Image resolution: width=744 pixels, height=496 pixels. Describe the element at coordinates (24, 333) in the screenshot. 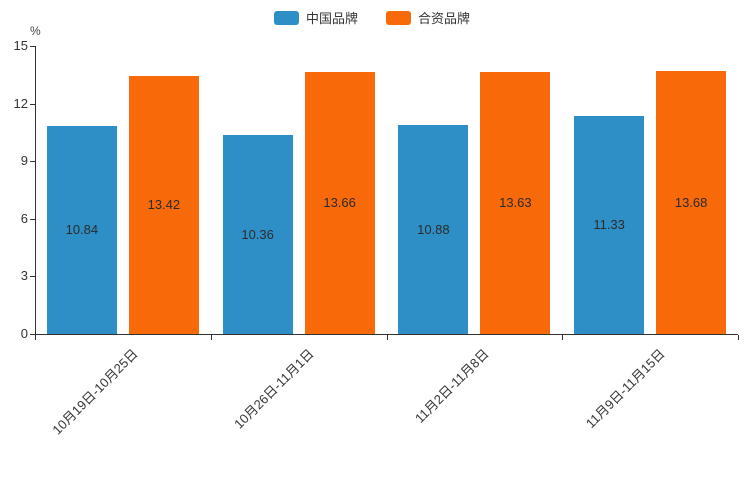

I see `y-tick-label: 0` at that location.